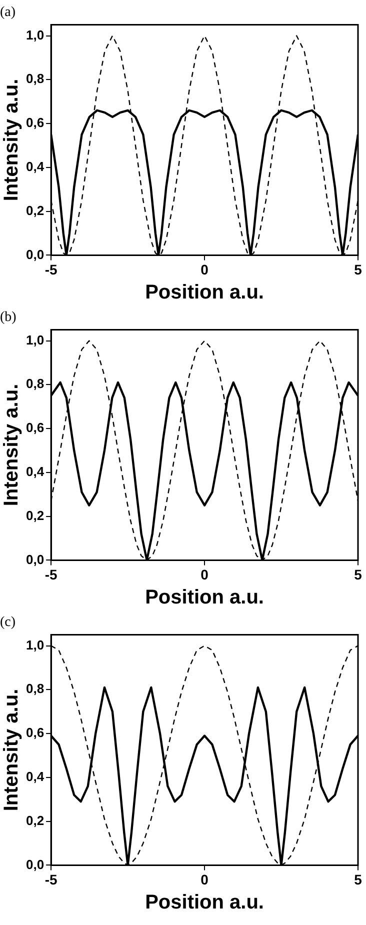  Describe the element at coordinates (8, 12) in the screenshot. I see `chart-title: (a)` at that location.